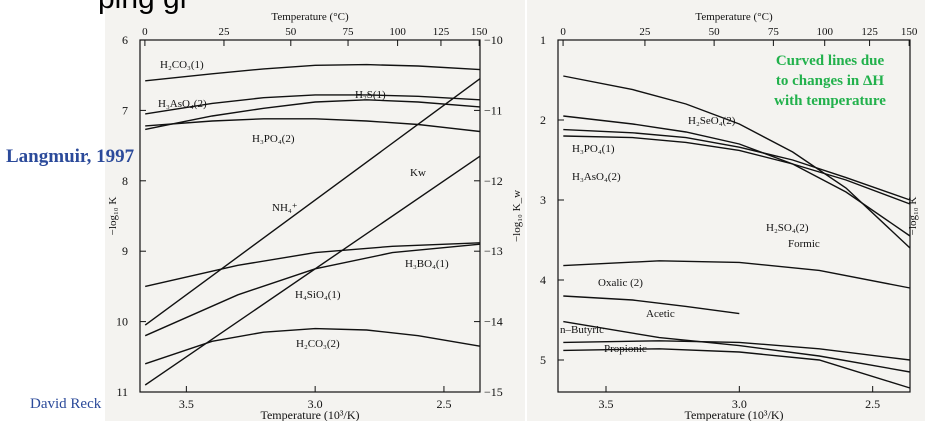 This screenshot has width=925, height=421. What do you see at coordinates (517, 216) in the screenshot?
I see `y2-axis-title-left: −log₁₀ K_w` at bounding box center [517, 216].